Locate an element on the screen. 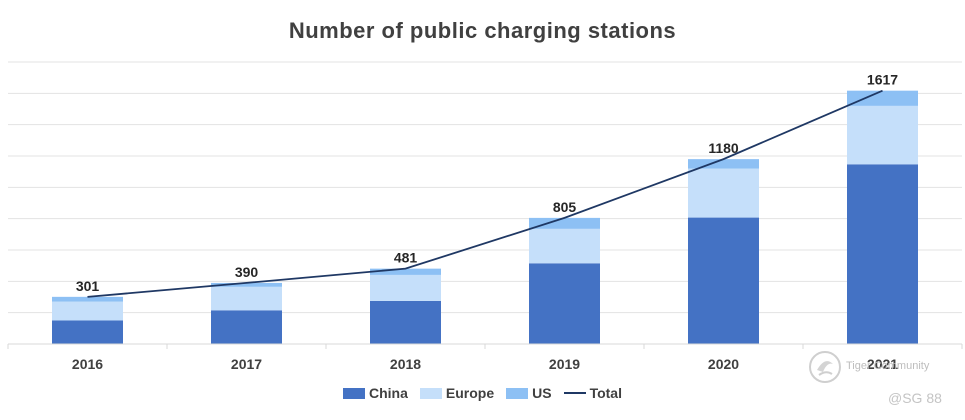 Image resolution: width=965 pixels, height=420 pixels. bar-china-2021 is located at coordinates (882, 254).